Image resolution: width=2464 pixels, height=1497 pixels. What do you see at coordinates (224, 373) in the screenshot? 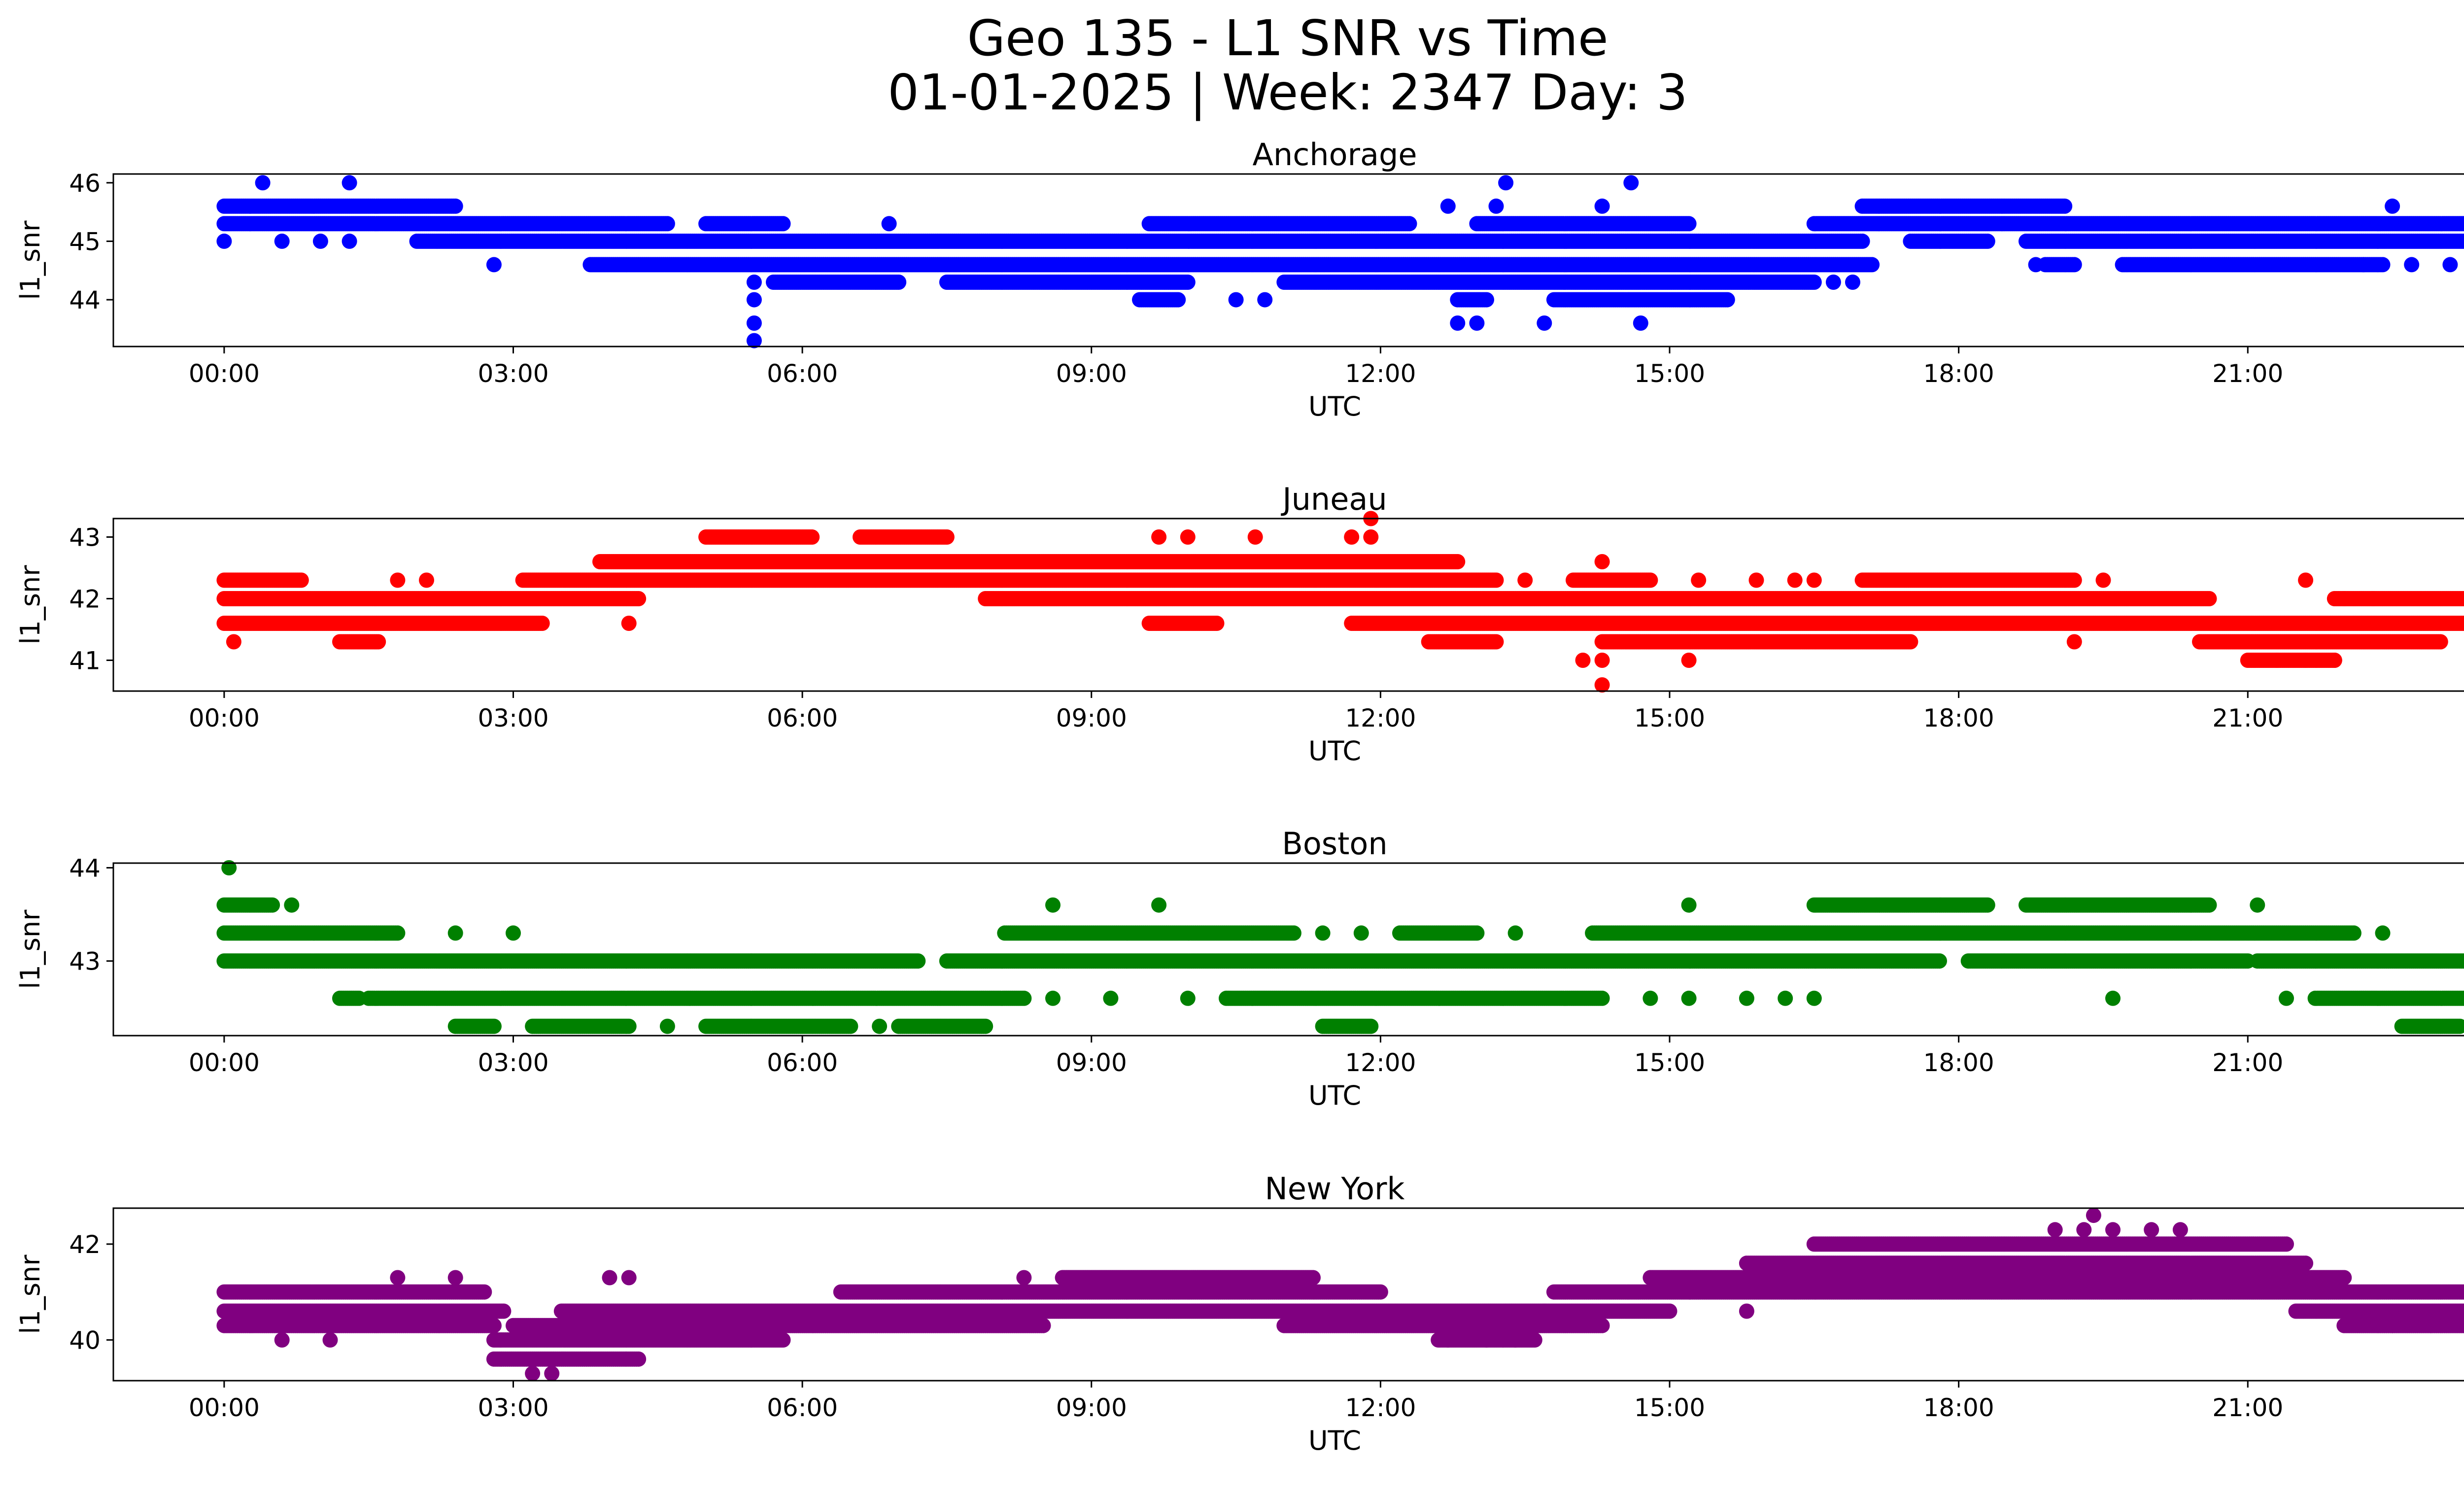
I see `x-tick-label: 00:00` at bounding box center [224, 373].